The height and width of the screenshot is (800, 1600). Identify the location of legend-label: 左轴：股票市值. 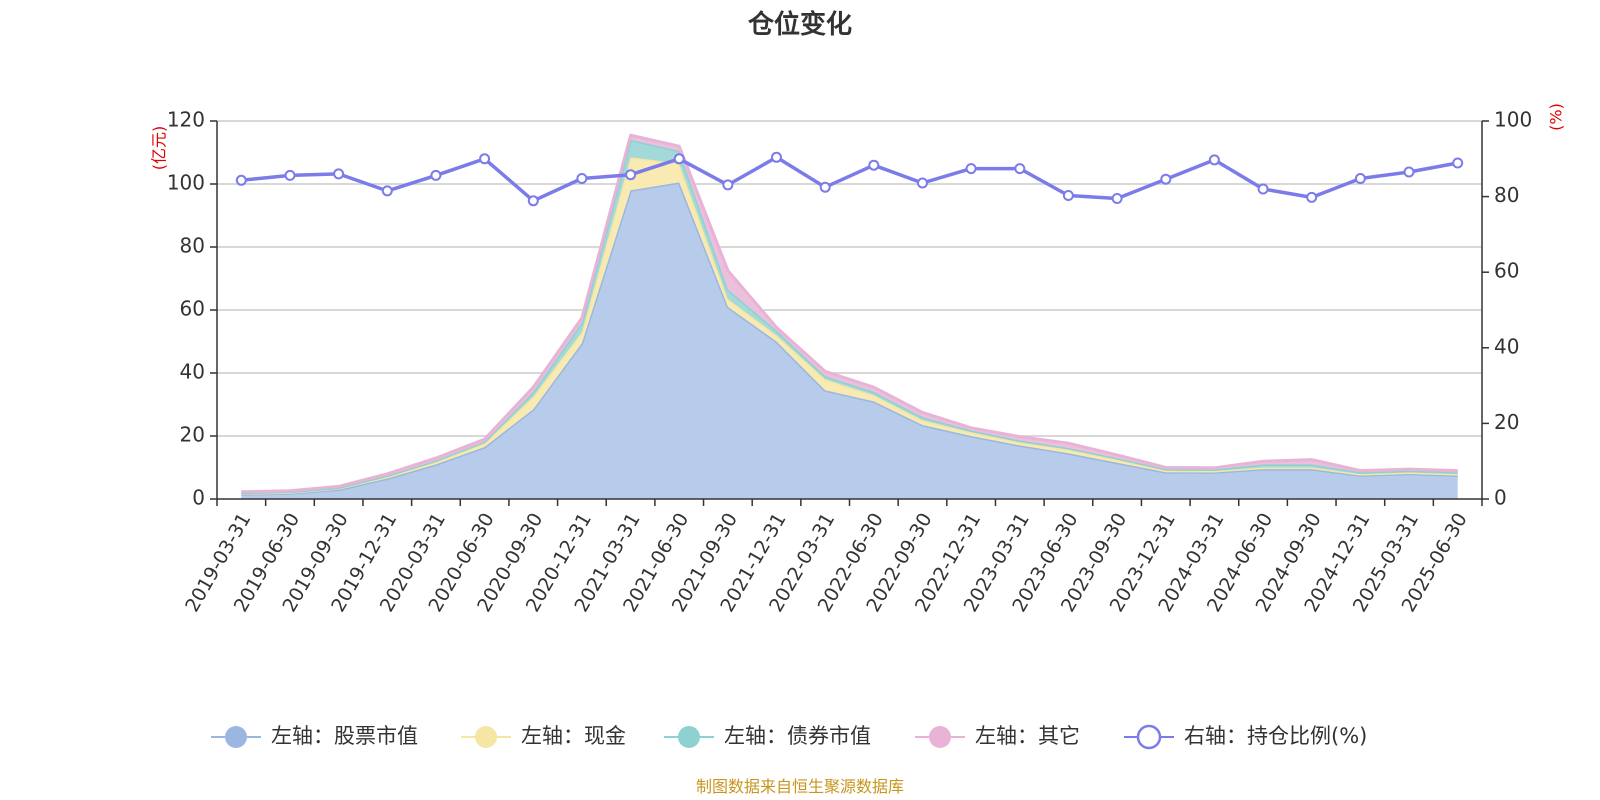
(344, 736).